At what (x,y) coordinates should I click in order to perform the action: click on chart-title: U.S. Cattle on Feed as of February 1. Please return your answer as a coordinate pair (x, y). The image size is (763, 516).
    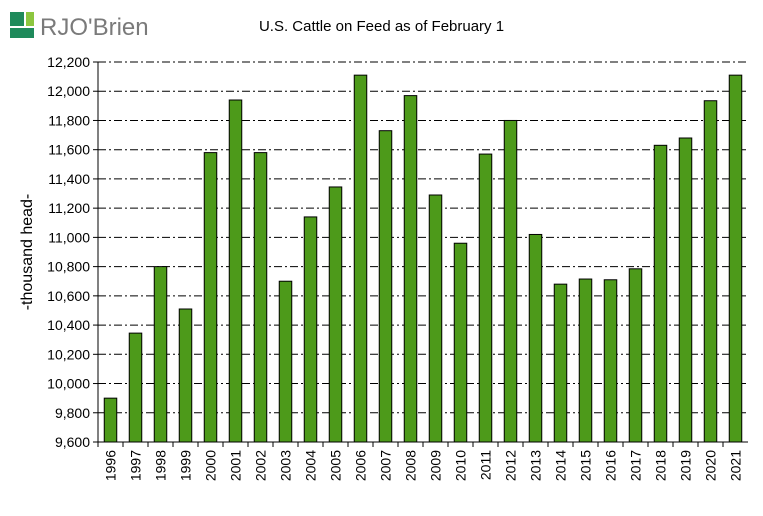
    Looking at the image, I should click on (381, 26).